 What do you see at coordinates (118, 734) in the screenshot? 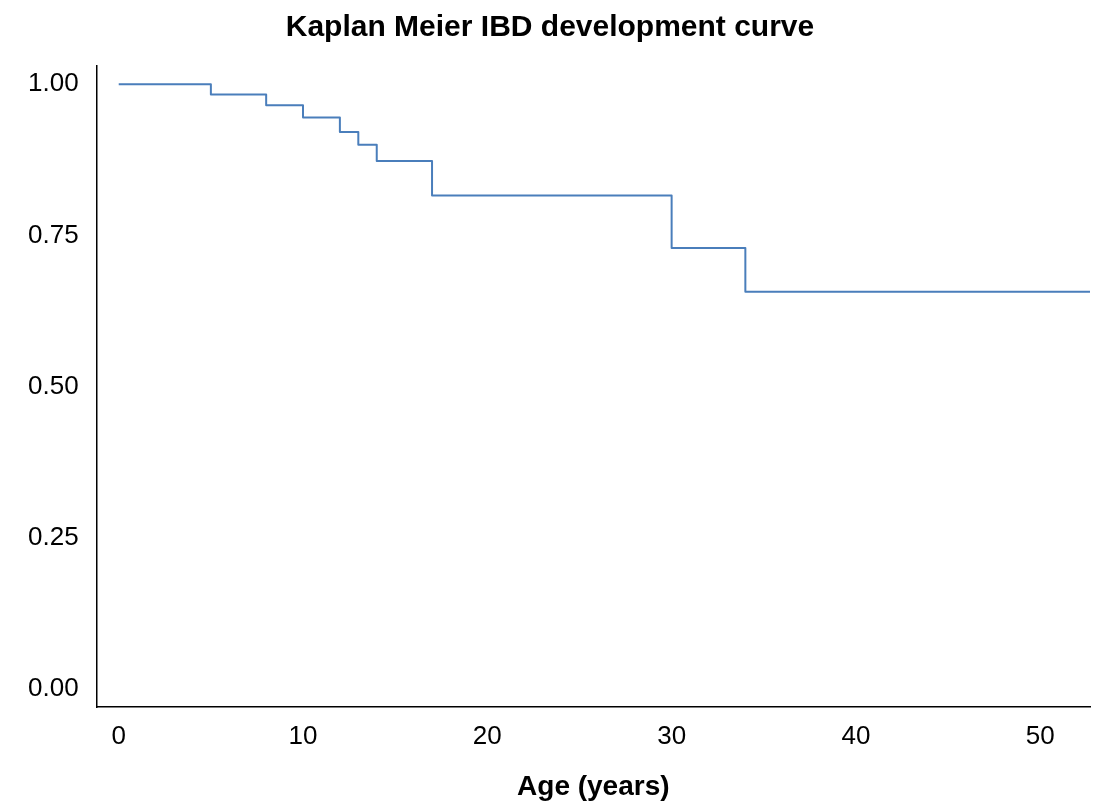
I see `x-tick-label: 0` at bounding box center [118, 734].